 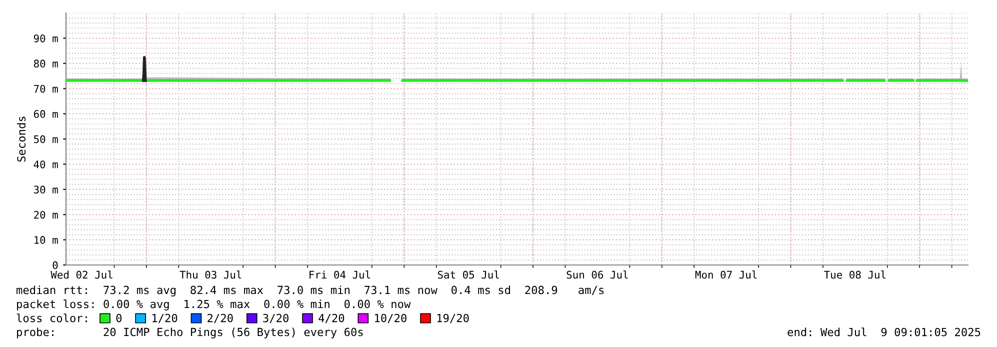 I want to click on legend-label: 3/20, so click(x=275, y=319).